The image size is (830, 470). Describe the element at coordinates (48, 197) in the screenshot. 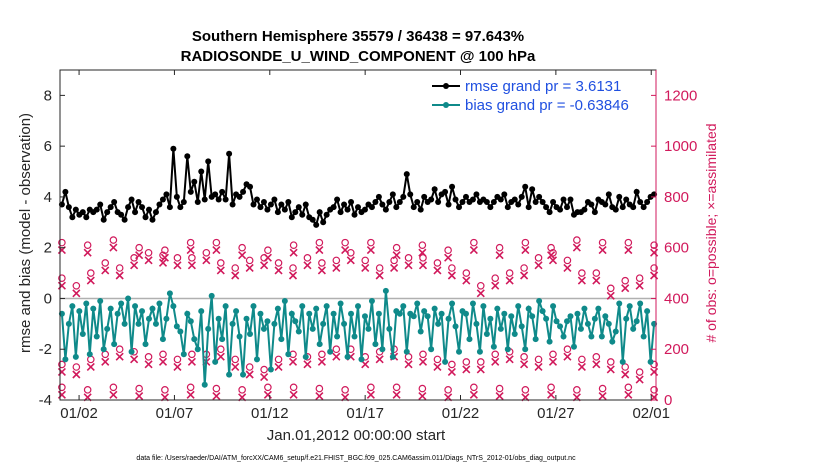

I see `y-tick-label: 4` at that location.